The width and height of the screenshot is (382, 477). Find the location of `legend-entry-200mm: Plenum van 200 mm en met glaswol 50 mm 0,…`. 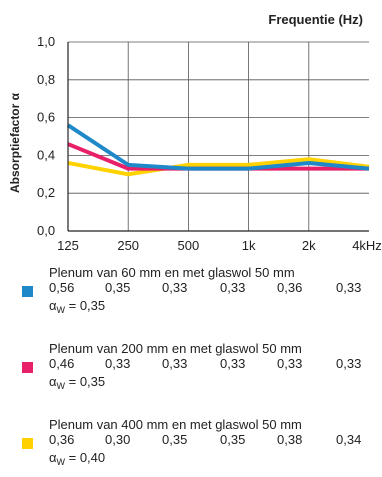

legend-entry-200mm: Plenum van 200 mm en met glaswol 50 mm 0,… is located at coordinates (191, 371).